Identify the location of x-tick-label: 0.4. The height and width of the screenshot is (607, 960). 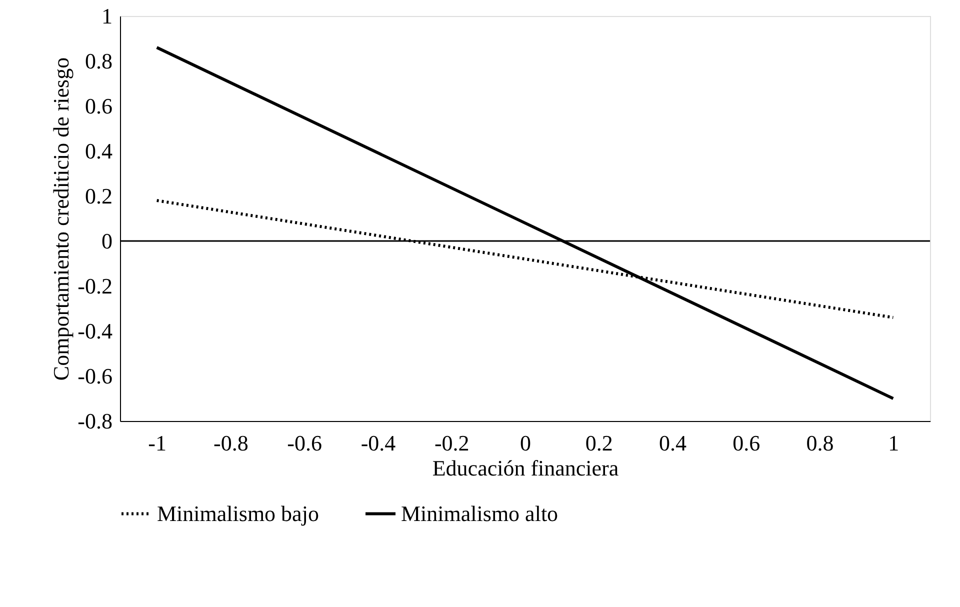
(673, 443).